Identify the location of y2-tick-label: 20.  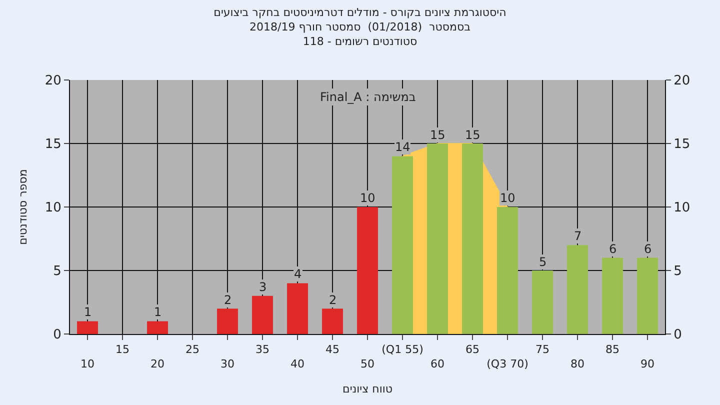
(682, 81).